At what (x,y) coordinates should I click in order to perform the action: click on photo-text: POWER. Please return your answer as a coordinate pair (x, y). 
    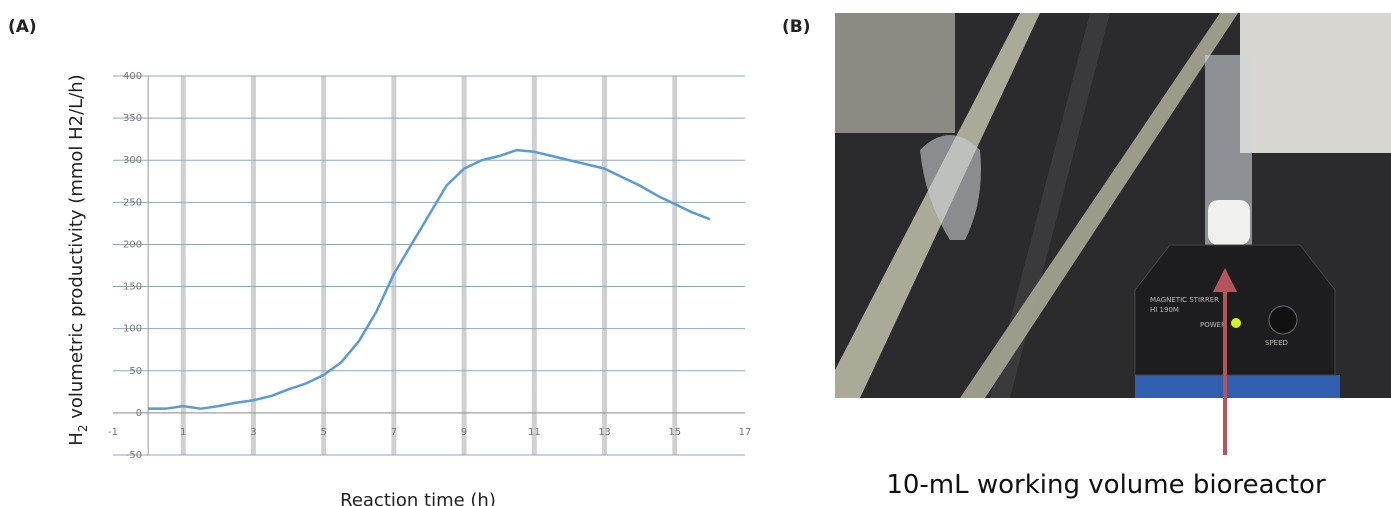
    Looking at the image, I should click on (1213, 325).